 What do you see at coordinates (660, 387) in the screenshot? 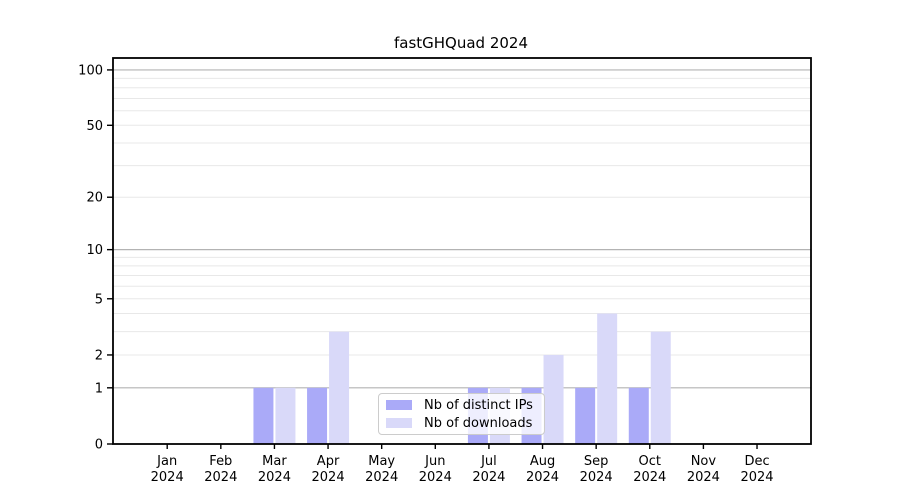
I see `bar-downloads-oct-2024` at bounding box center [660, 387].